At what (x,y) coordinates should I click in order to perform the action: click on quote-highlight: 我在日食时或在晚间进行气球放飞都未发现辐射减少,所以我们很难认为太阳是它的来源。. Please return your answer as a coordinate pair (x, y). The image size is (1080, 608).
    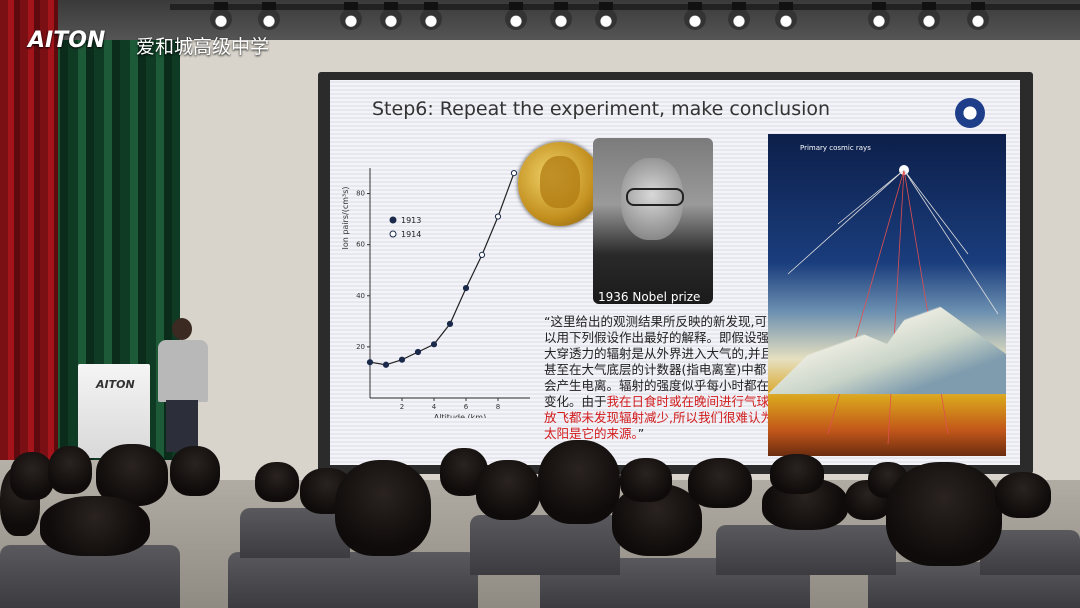
    Looking at the image, I should click on (658, 417).